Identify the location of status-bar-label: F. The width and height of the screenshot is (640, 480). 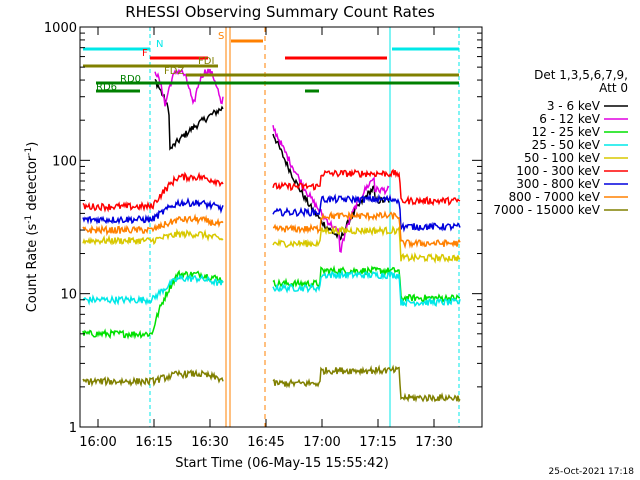
(145, 53).